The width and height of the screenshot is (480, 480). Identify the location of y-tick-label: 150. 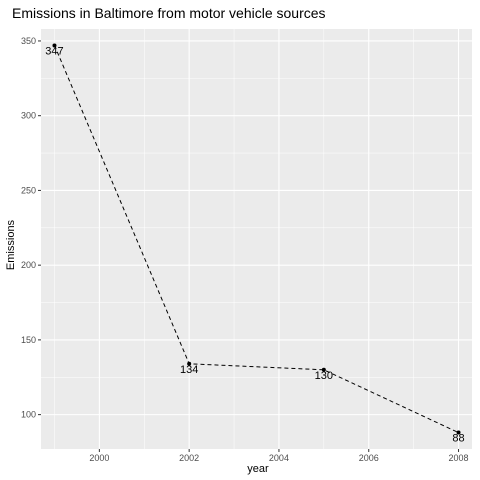
(28, 340).